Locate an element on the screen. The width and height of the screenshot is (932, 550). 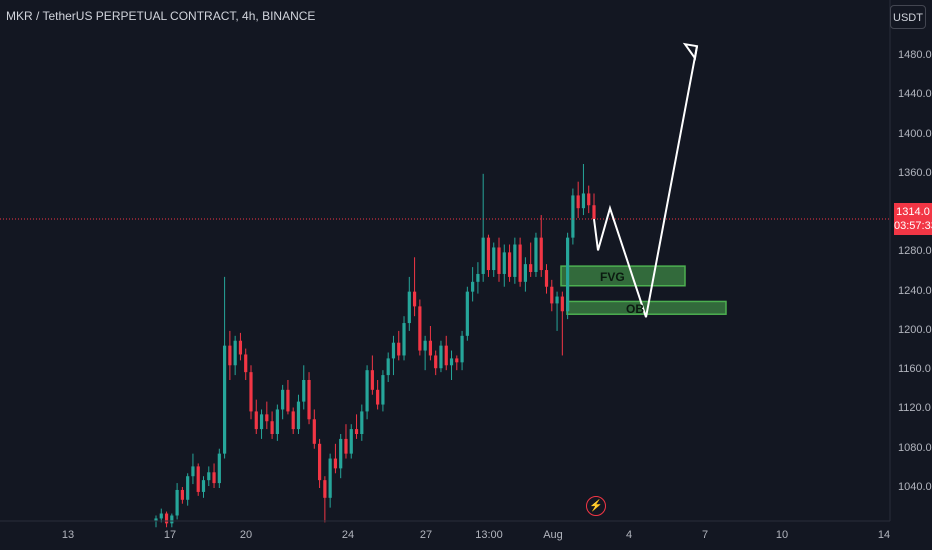
current-price-tag: 1314.0 03:57:33 is located at coordinates (913, 219).